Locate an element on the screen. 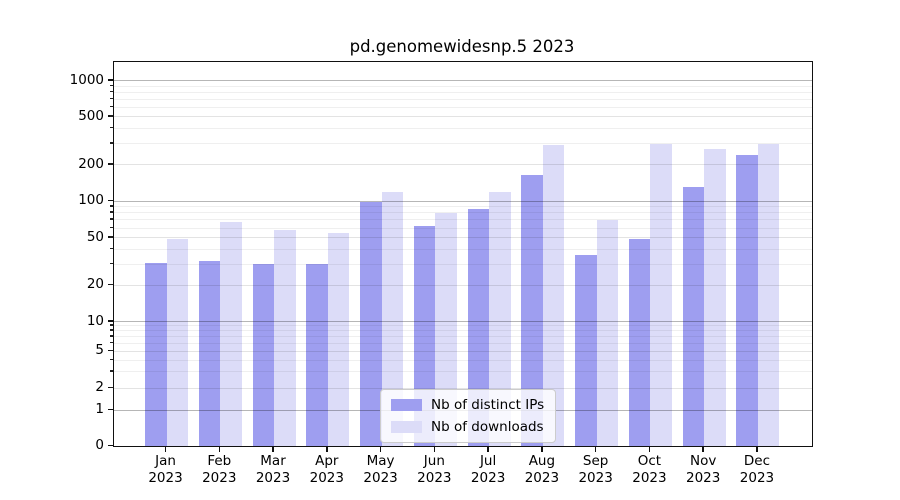 This screenshot has height=500, width=900. chart-title: pd.genomewidesnp.5 2023 is located at coordinates (462, 46).